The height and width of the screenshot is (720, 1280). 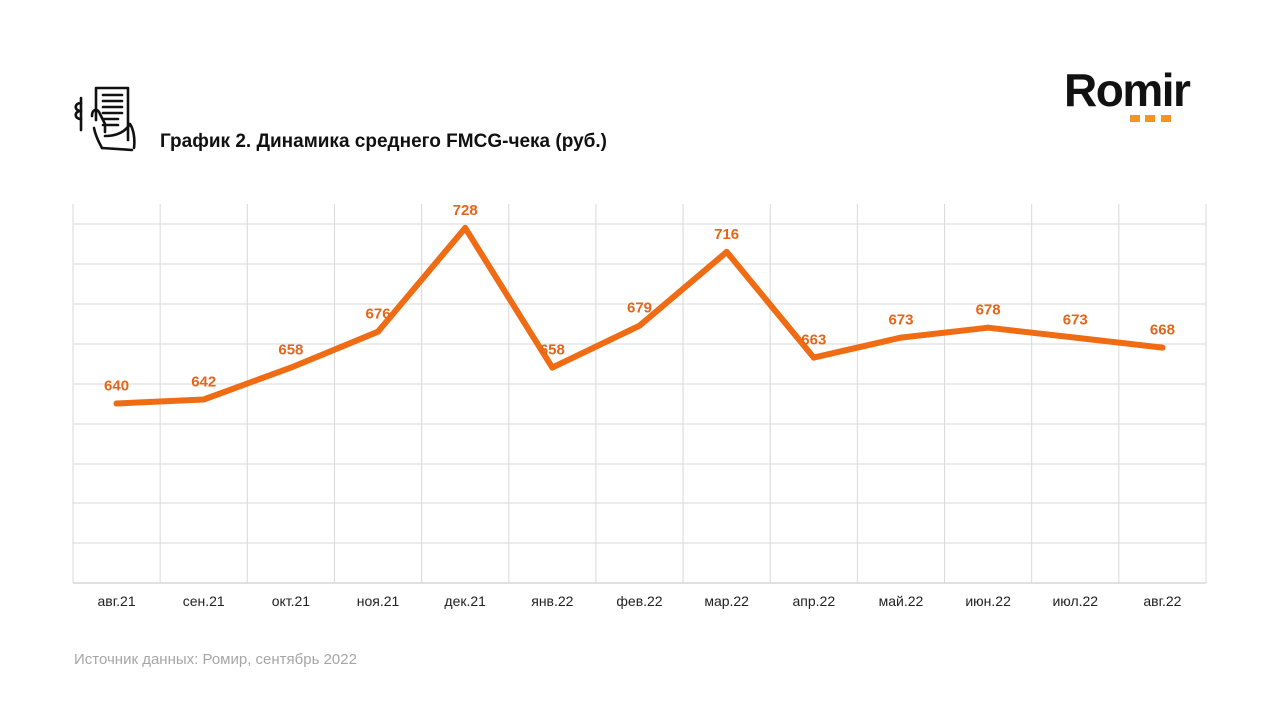 I want to click on data-label: 679, so click(x=639, y=308).